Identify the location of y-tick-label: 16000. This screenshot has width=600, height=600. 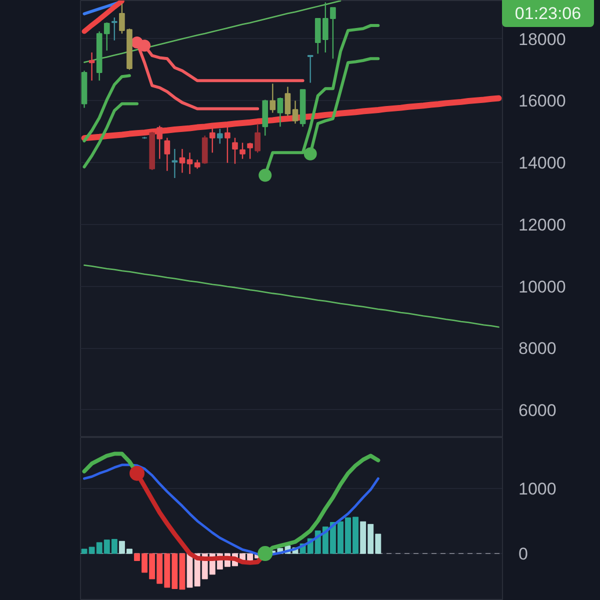
(542, 101).